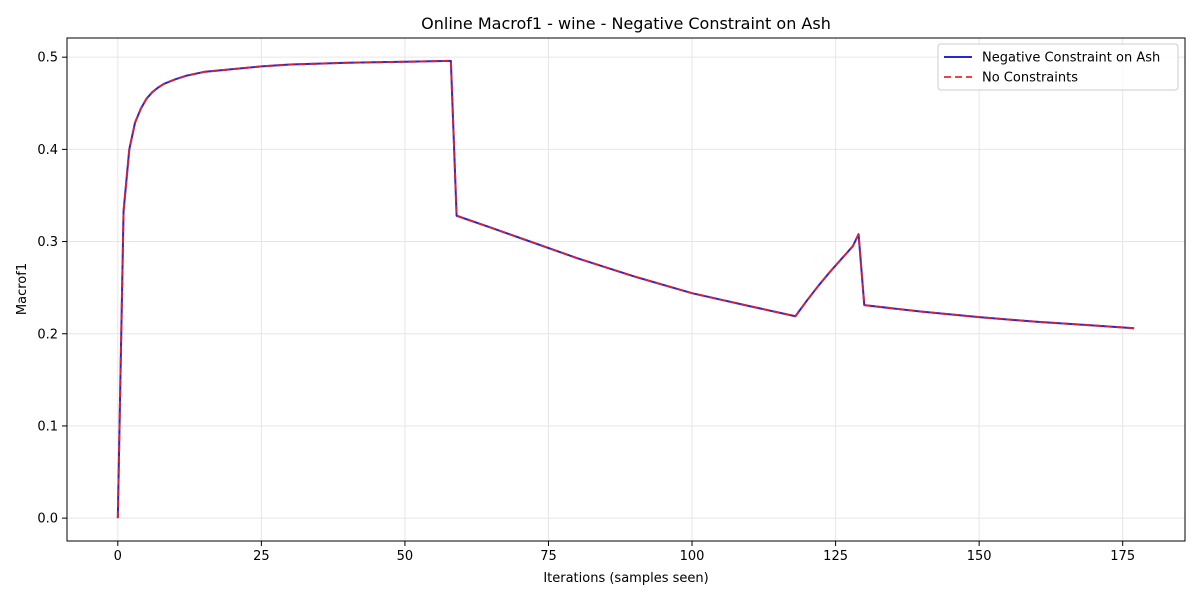 Image resolution: width=1200 pixels, height=600 pixels. What do you see at coordinates (47, 150) in the screenshot?
I see `y-tick-label: 0.4` at bounding box center [47, 150].